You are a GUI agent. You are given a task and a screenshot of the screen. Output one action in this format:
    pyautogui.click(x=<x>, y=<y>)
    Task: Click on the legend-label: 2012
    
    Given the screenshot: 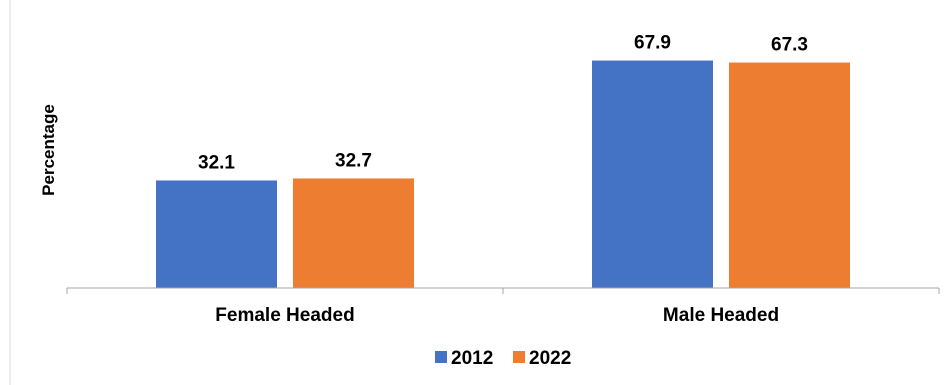 What is the action you would take?
    pyautogui.click(x=472, y=358)
    